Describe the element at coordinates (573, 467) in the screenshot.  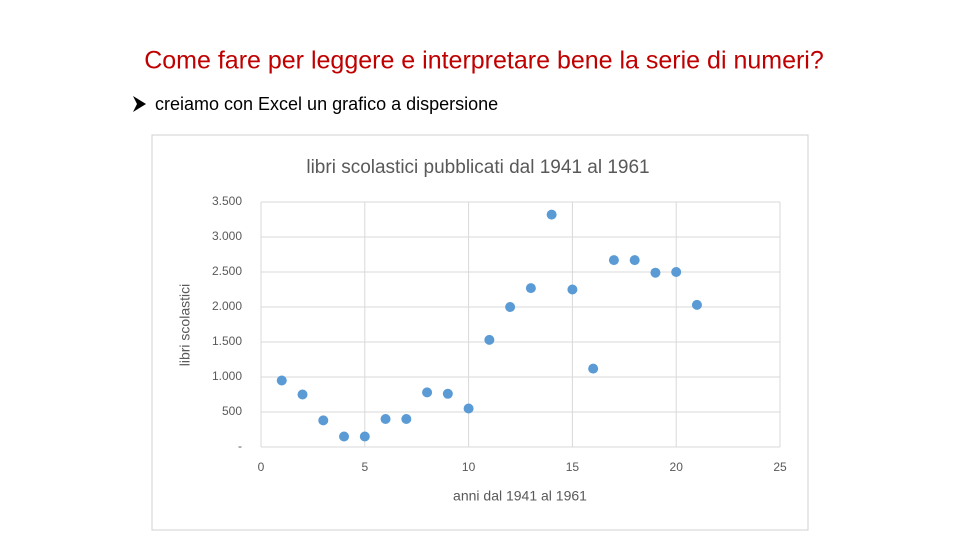
I see `x-tick-label: 15` at that location.